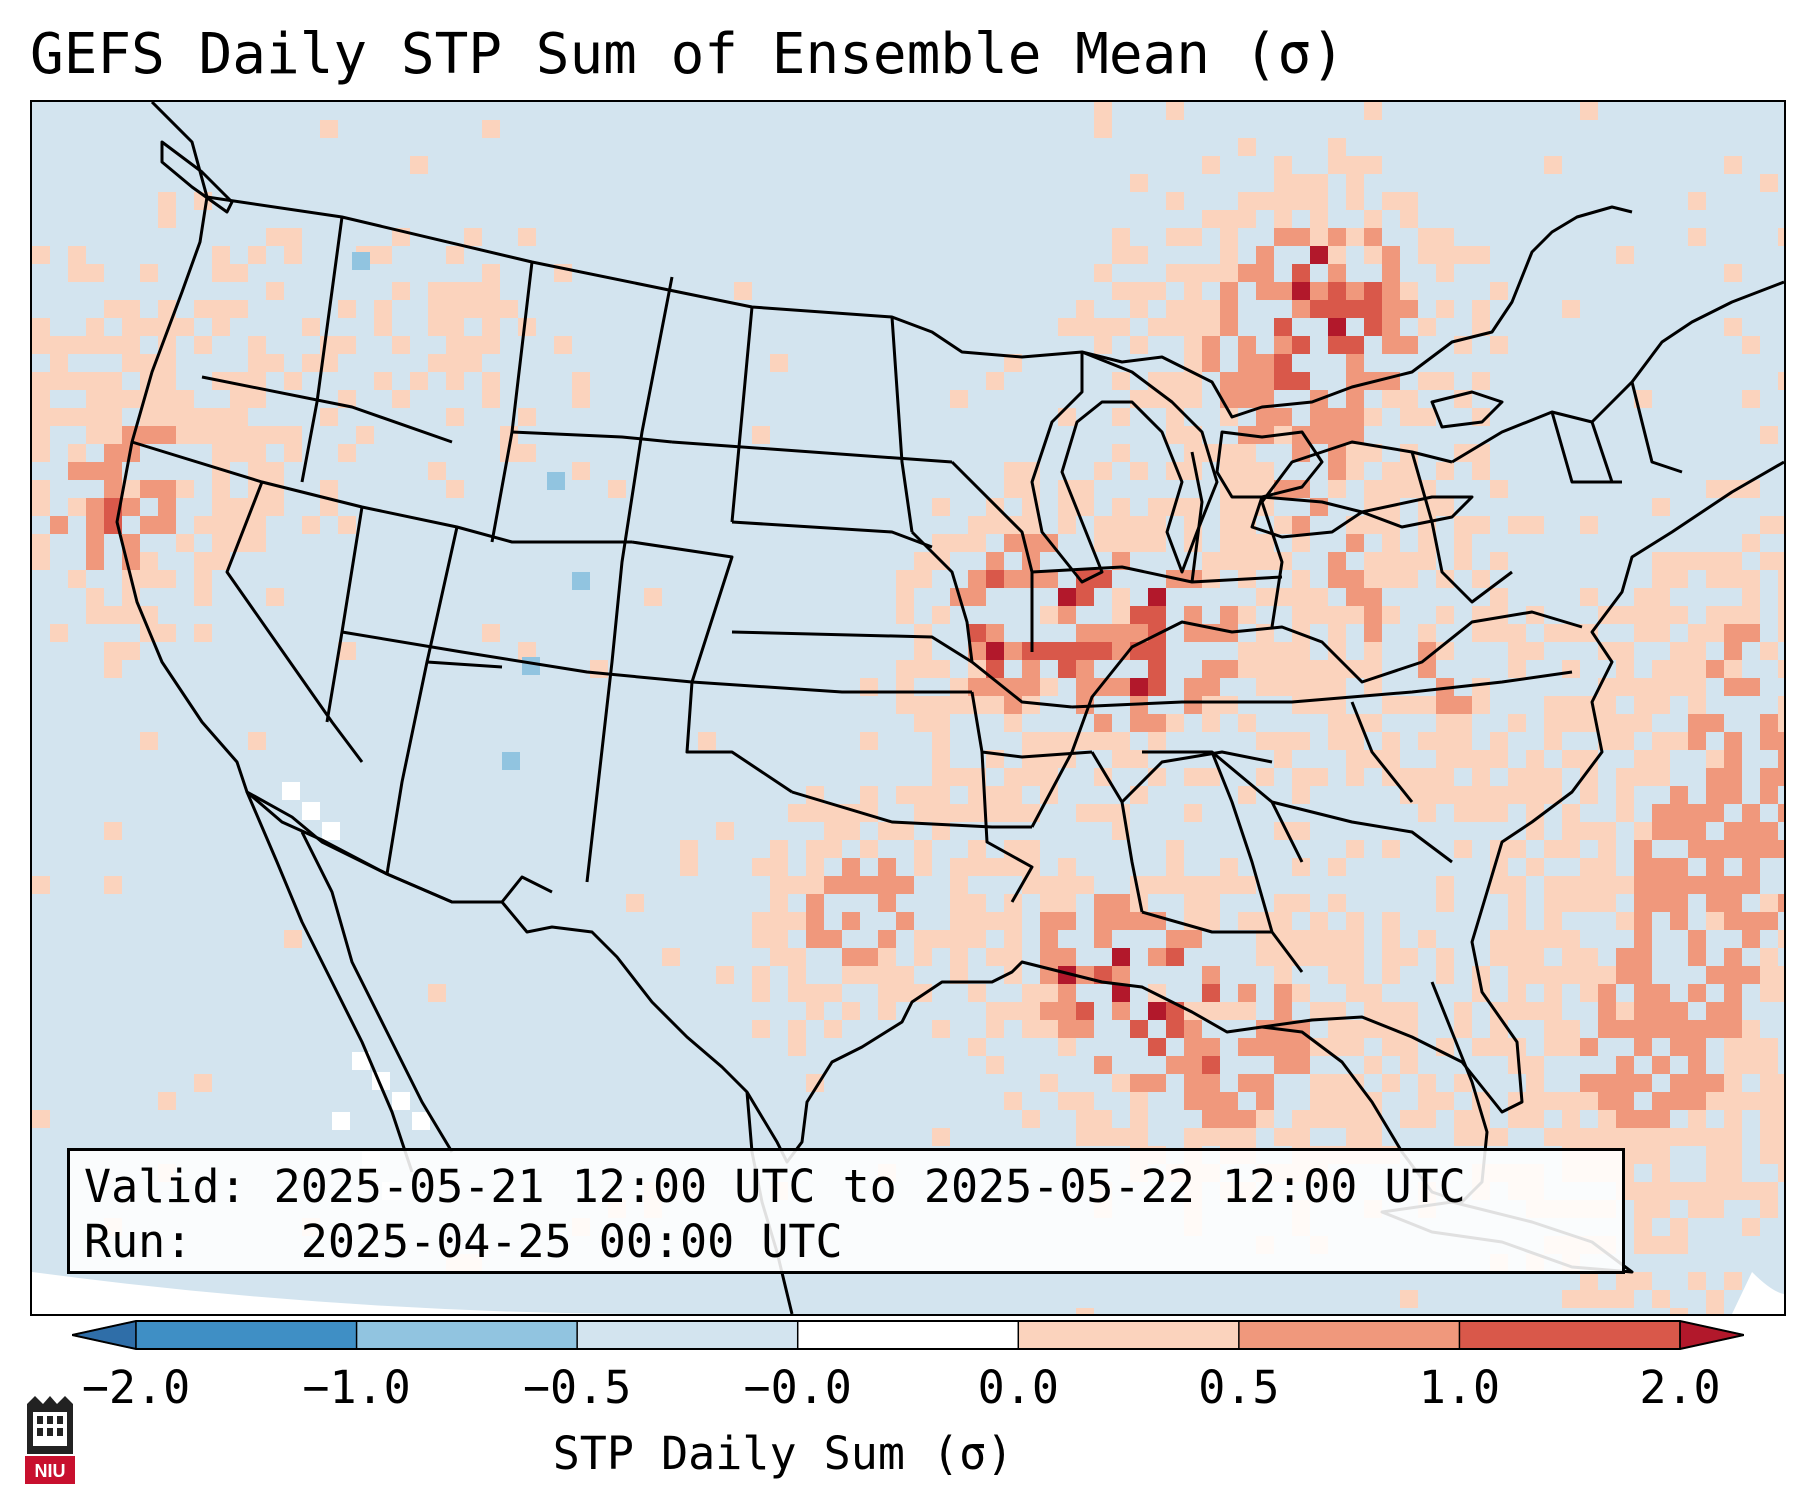 The image size is (1803, 1506). I want to click on colorbar, so click(908, 1335).